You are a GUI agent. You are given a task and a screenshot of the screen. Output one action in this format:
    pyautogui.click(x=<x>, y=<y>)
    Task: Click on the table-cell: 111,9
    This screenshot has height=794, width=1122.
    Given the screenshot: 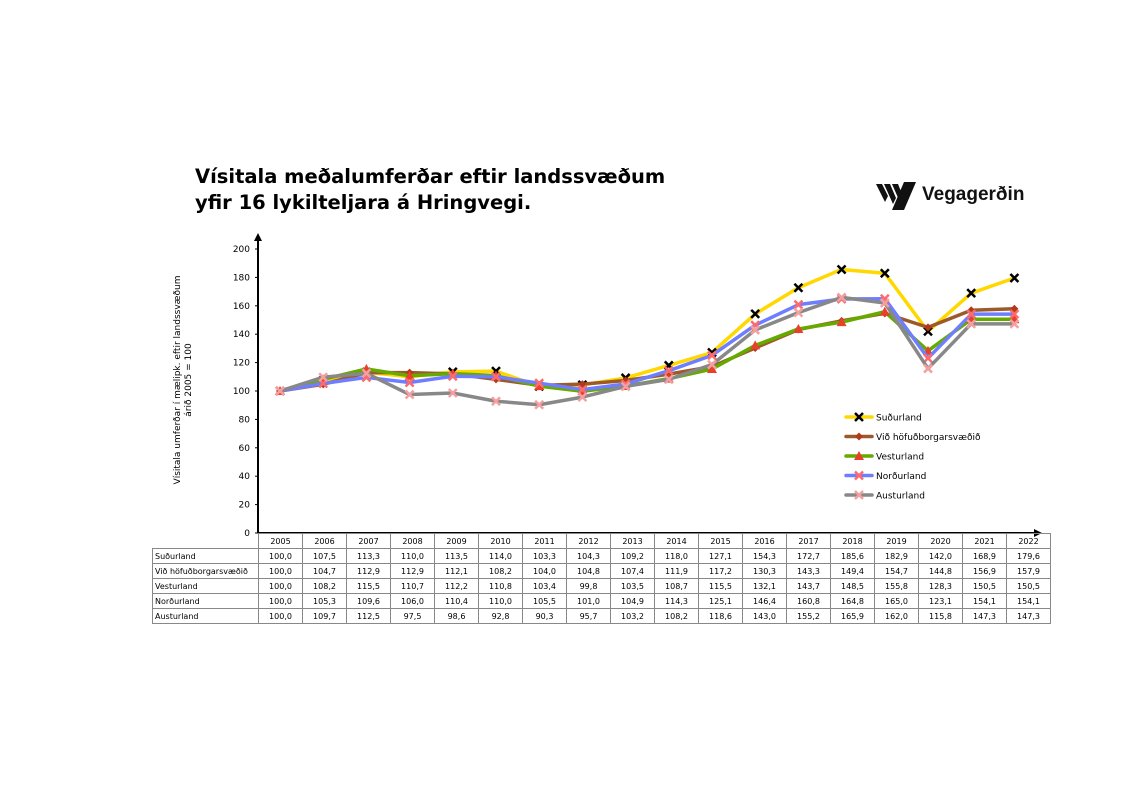 What is the action you would take?
    pyautogui.click(x=676, y=571)
    